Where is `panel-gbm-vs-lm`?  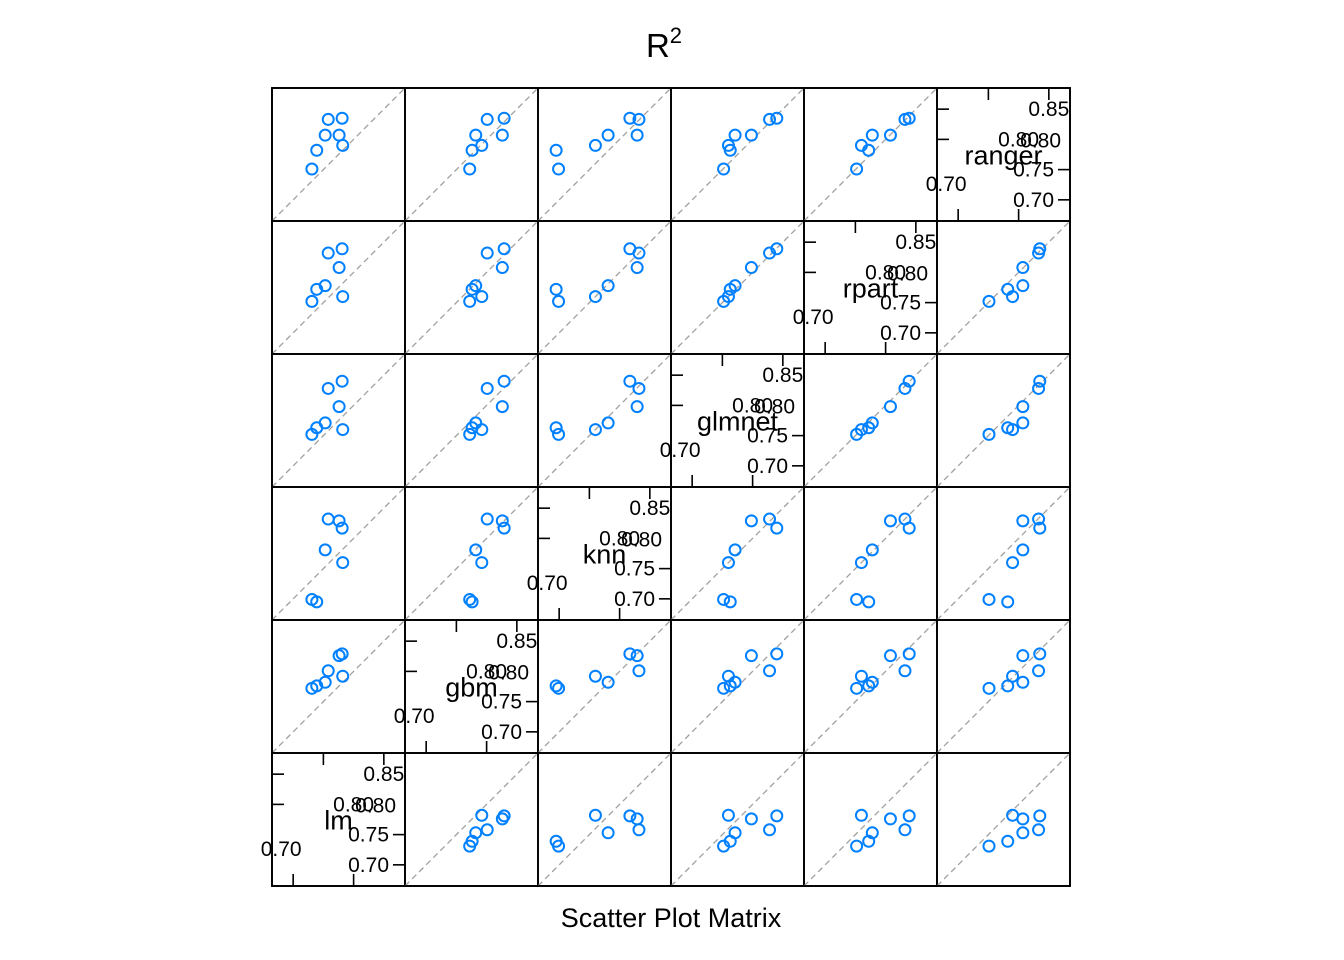 panel-gbm-vs-lm is located at coordinates (338, 686).